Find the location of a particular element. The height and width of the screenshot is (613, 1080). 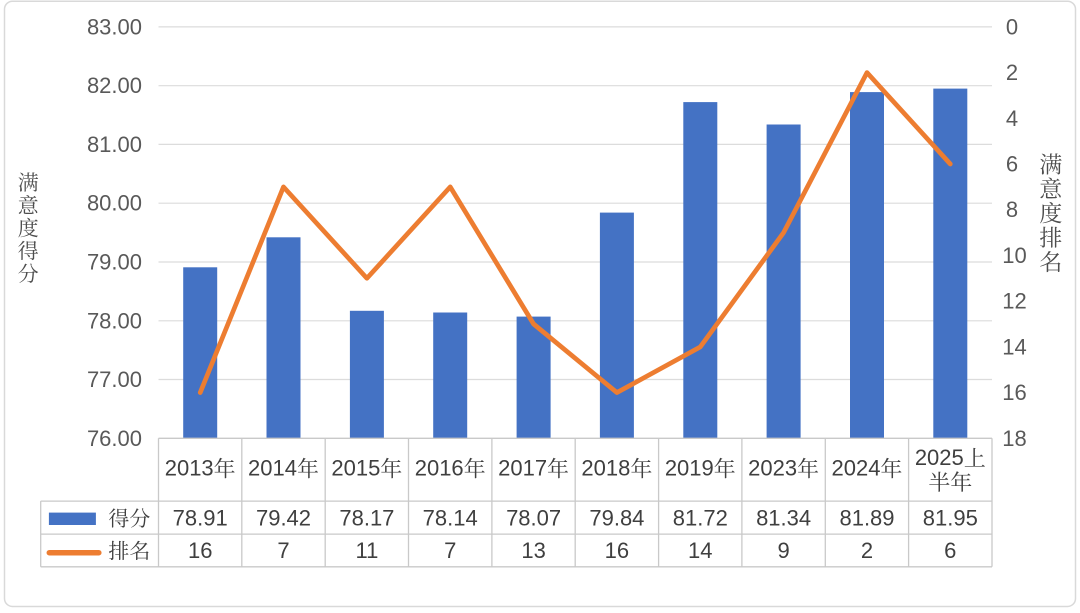

svg-text: 79.00 is located at coordinates (114, 262).